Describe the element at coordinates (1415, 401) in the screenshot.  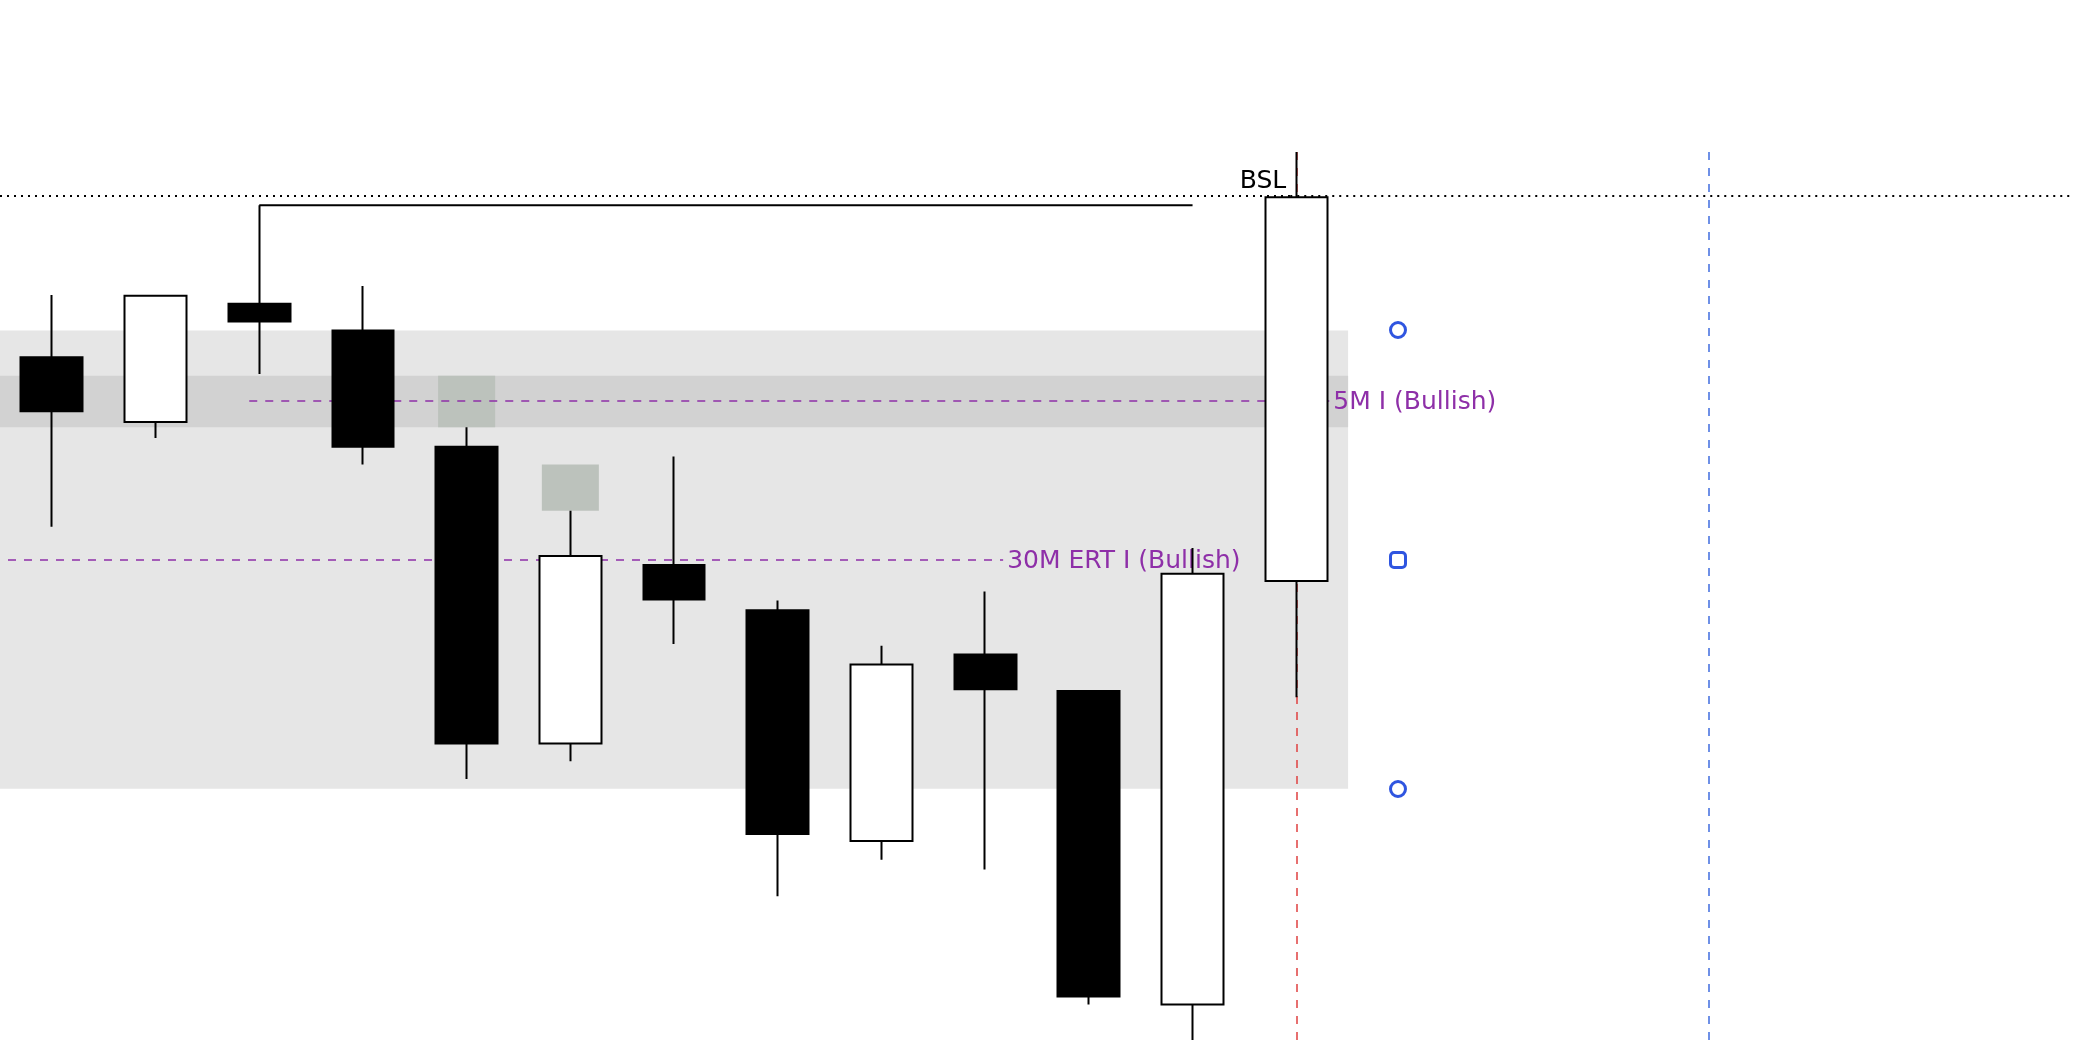
I see `ref-line-label: 5M I (Bullish)` at that location.